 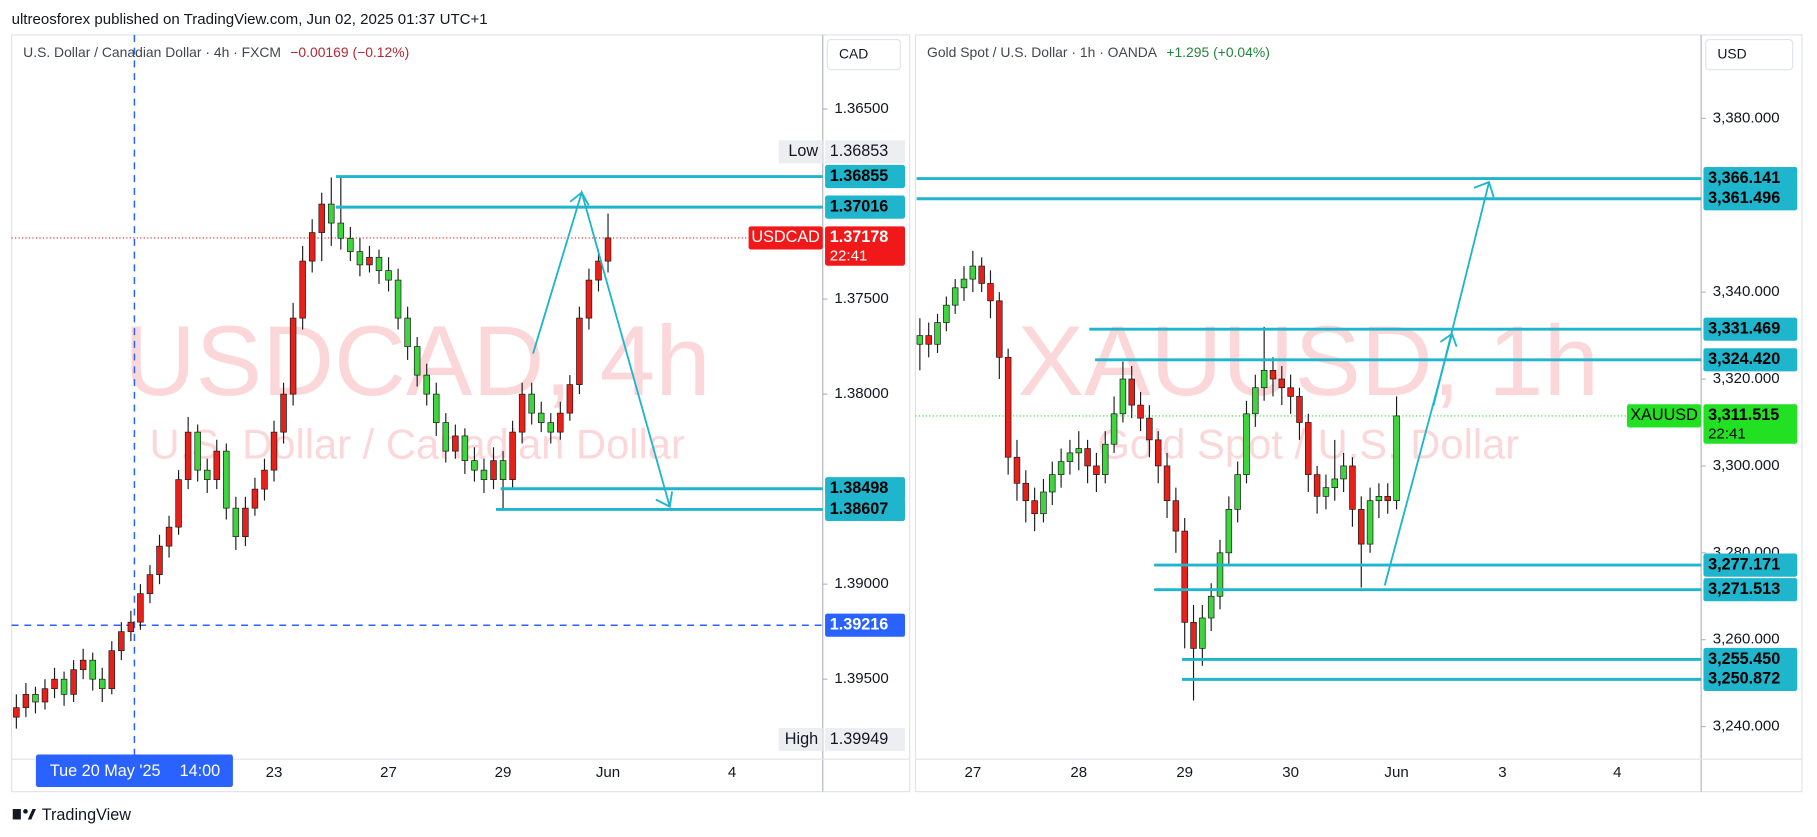 What do you see at coordinates (865, 739) in the screenshot?
I see `high-price-tag` at bounding box center [865, 739].